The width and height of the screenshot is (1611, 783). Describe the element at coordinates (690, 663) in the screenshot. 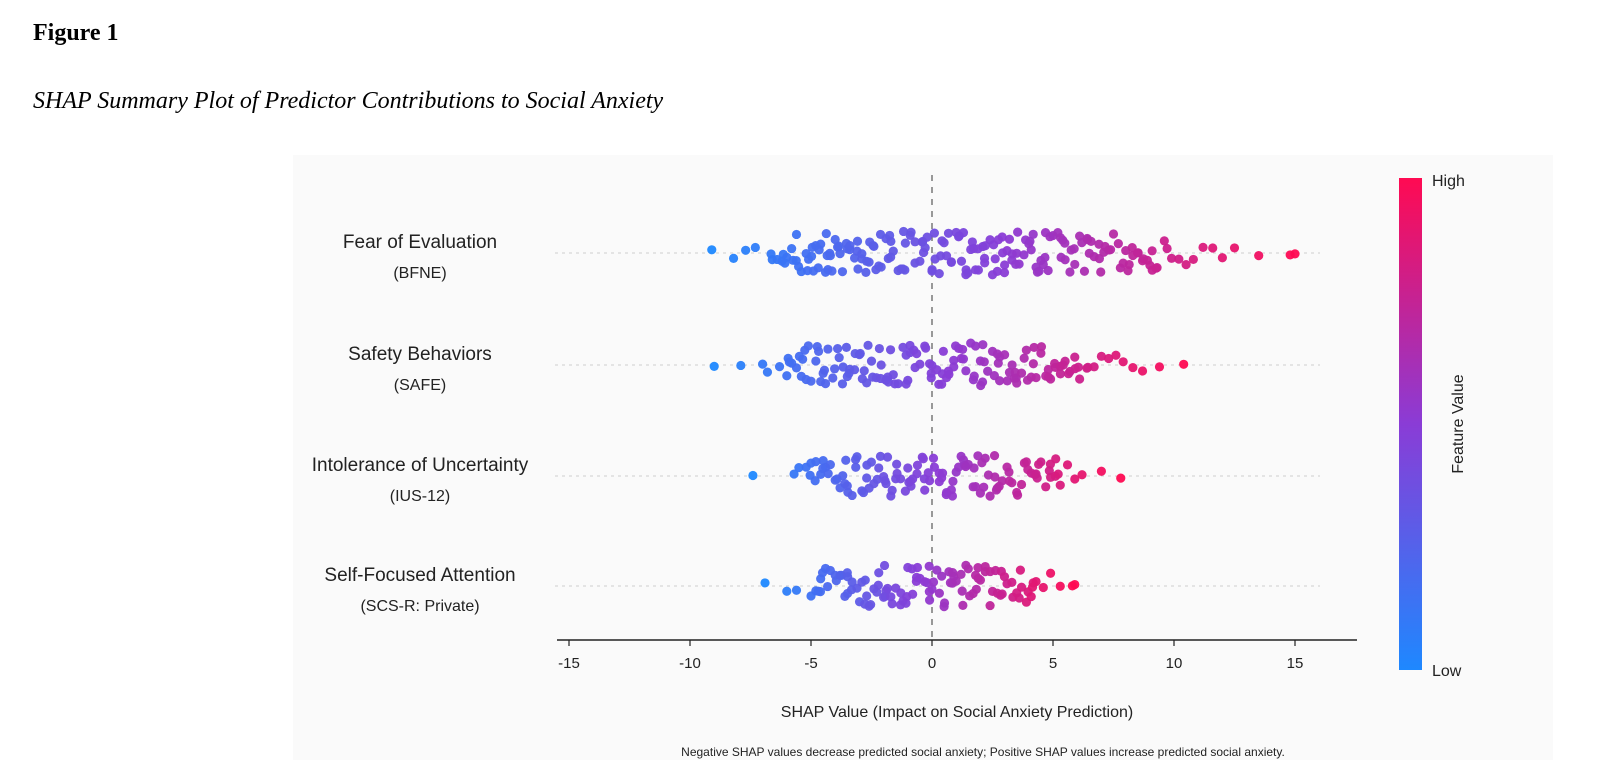

I see `x-tick-label: -10` at that location.